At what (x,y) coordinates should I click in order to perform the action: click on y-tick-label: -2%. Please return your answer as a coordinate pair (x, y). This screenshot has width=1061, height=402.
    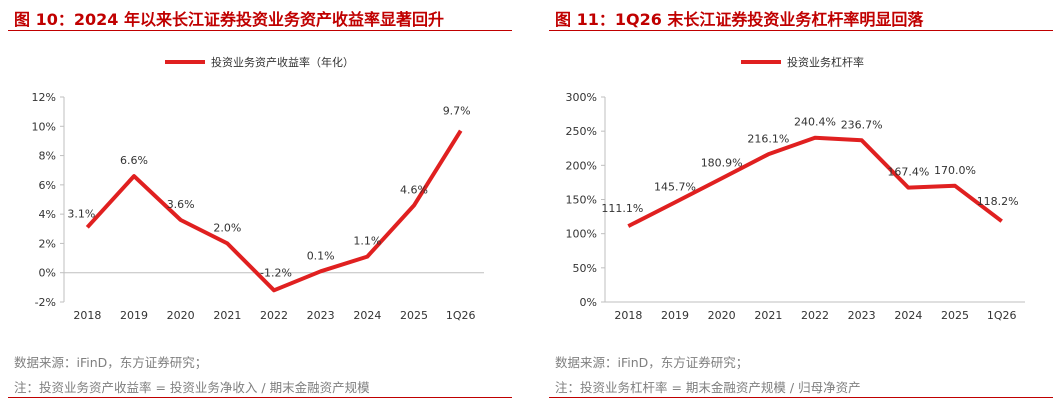
    Looking at the image, I should click on (45, 302).